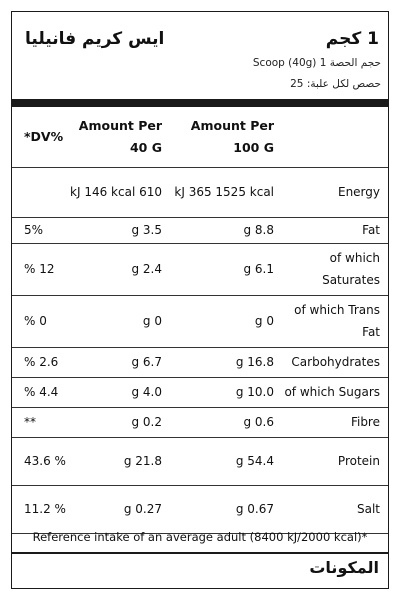 The image size is (400, 600). I want to click on per40-cell: g 0.27, so click(118, 509).